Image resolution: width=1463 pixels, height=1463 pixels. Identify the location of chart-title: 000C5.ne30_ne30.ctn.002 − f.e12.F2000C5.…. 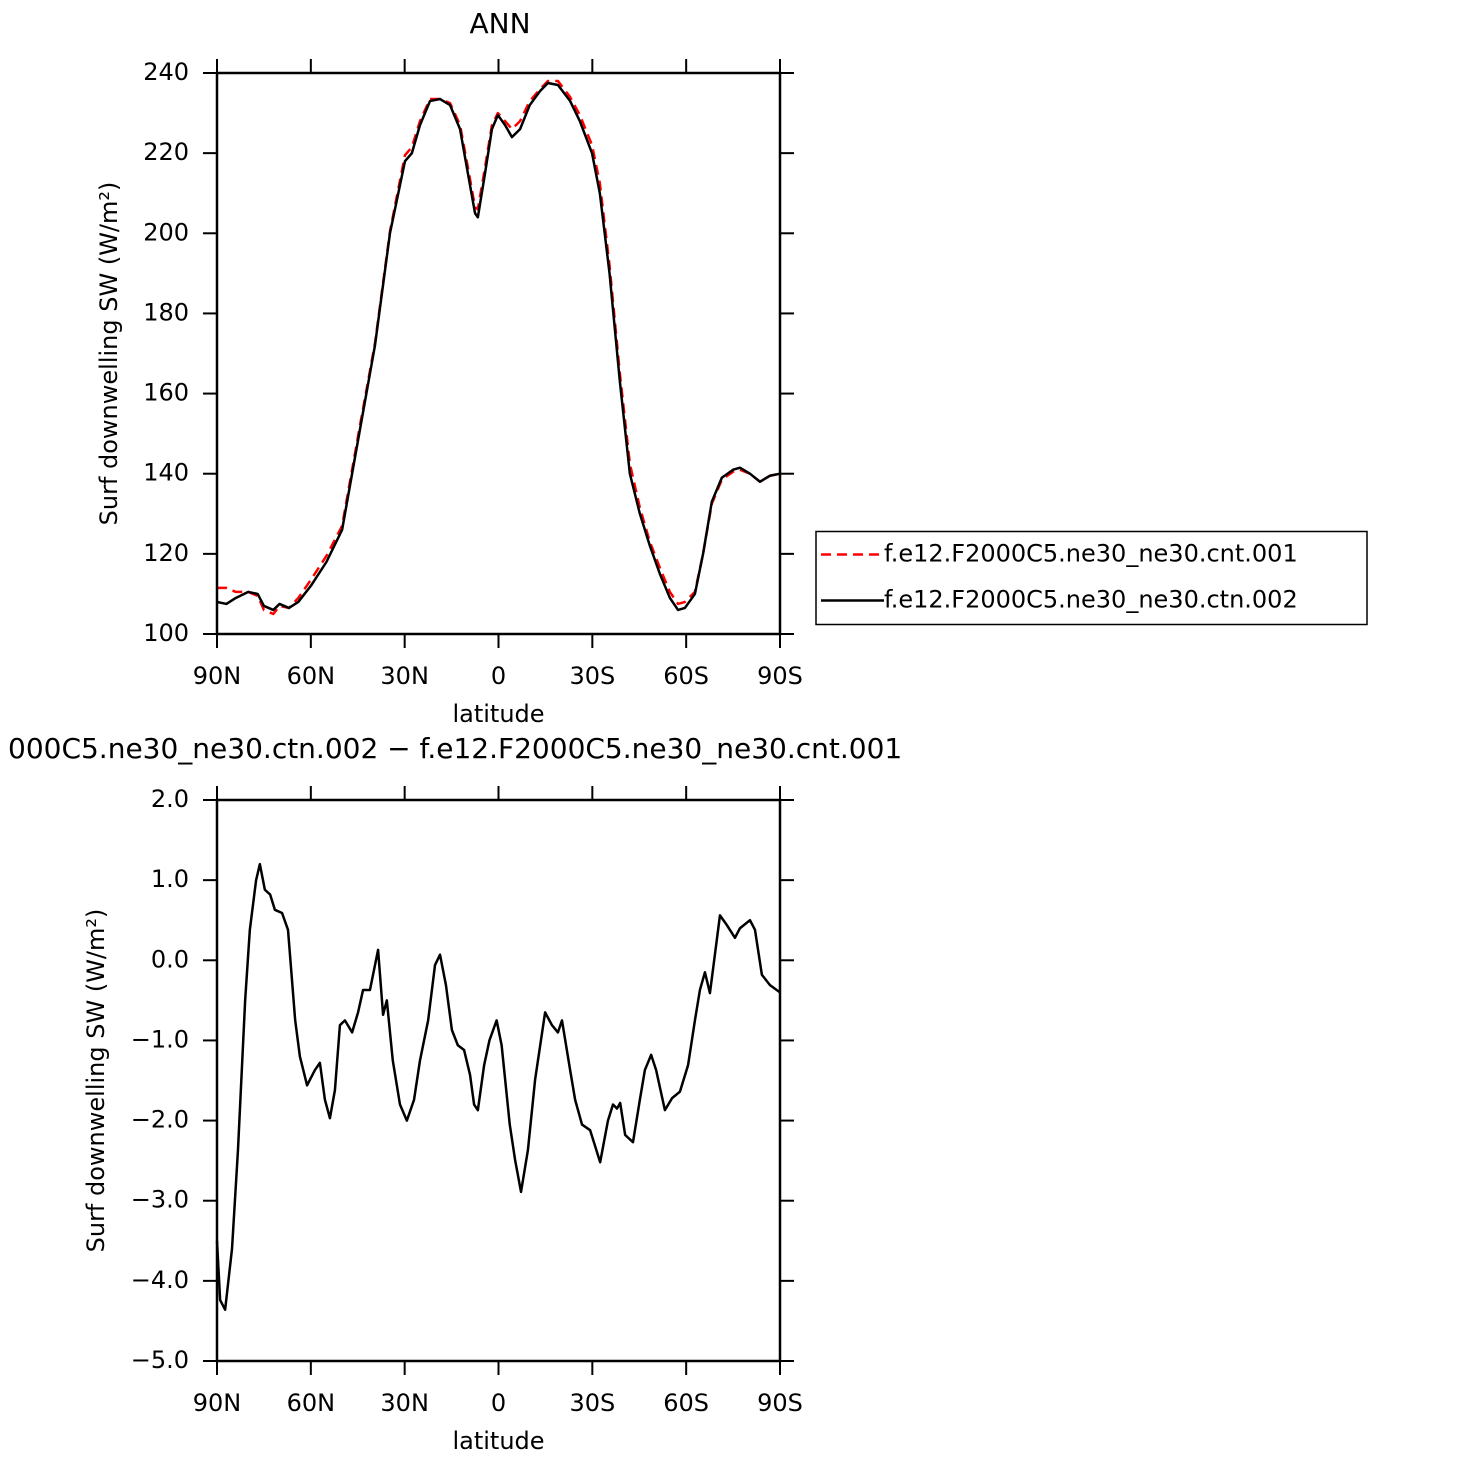
(455, 748).